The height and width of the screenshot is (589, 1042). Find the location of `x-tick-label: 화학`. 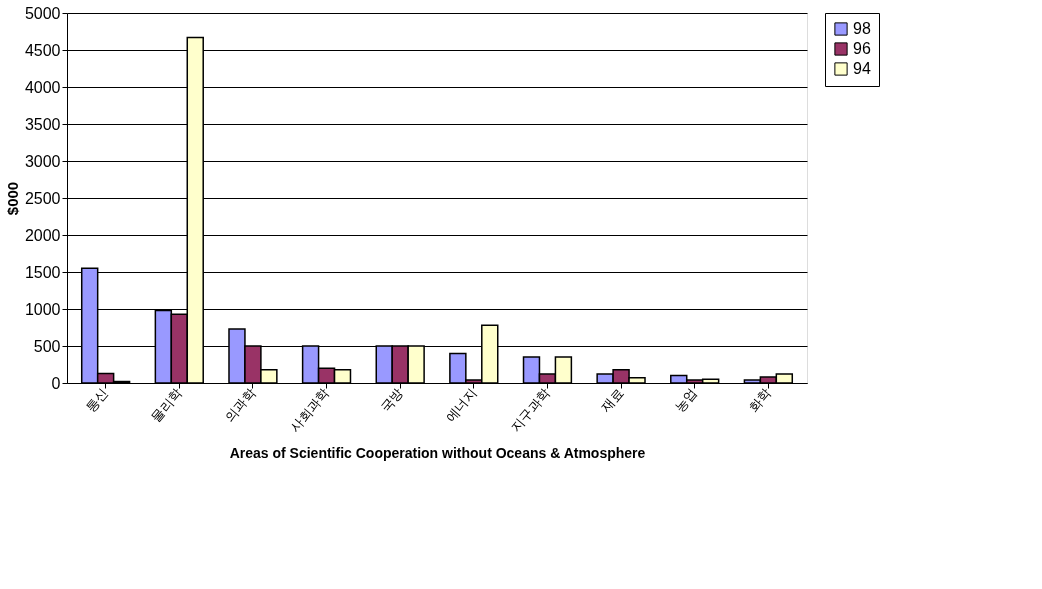

x-tick-label: 화학 is located at coordinates (759, 400).